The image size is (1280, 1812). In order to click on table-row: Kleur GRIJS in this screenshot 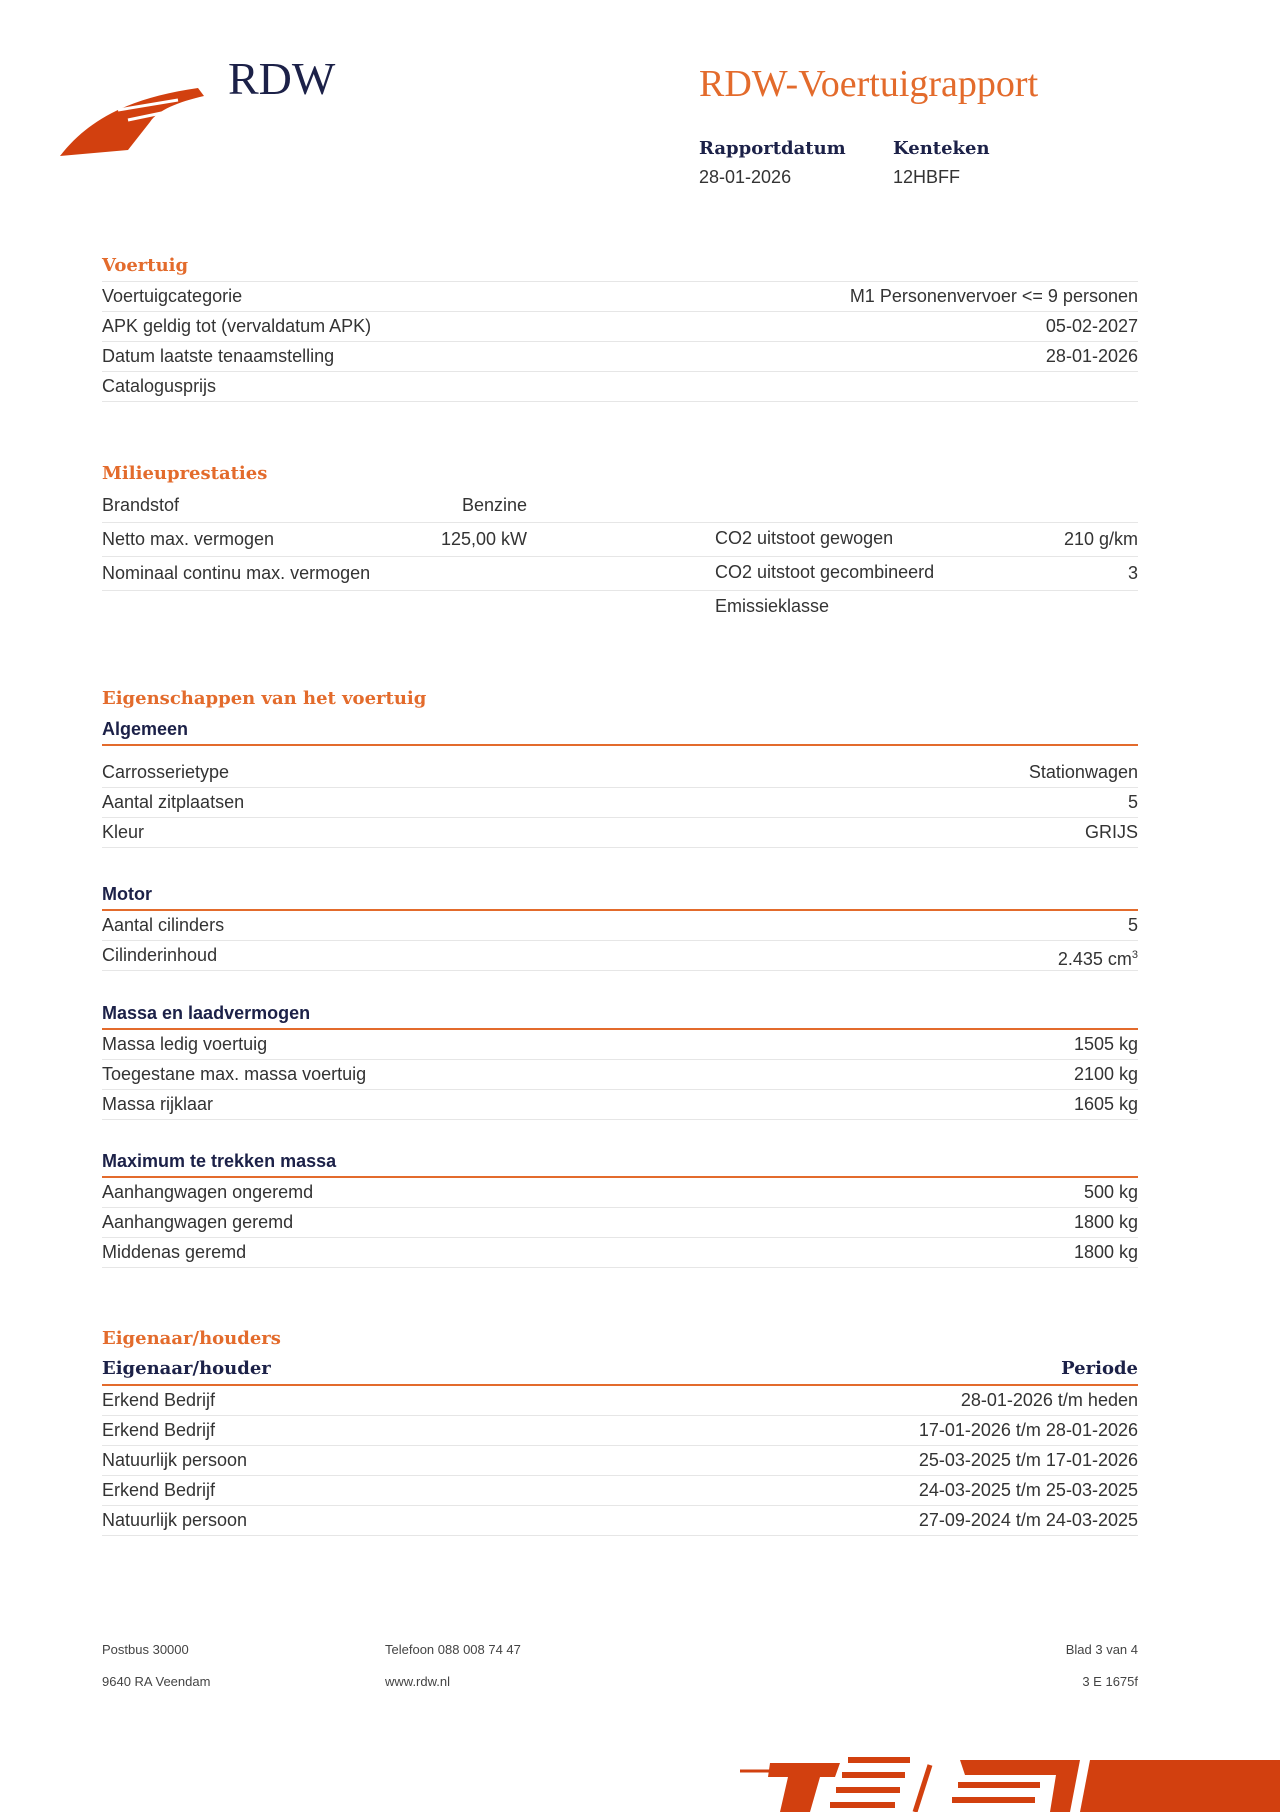, I will do `click(620, 833)`.